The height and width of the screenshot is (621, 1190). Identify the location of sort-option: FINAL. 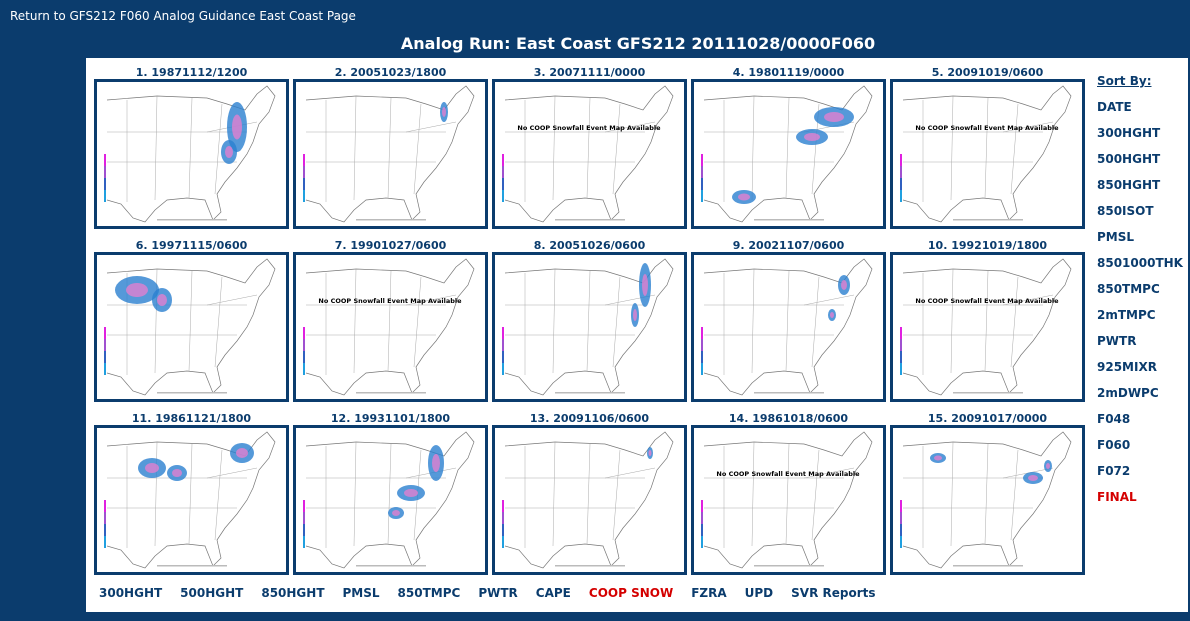
(1117, 497).